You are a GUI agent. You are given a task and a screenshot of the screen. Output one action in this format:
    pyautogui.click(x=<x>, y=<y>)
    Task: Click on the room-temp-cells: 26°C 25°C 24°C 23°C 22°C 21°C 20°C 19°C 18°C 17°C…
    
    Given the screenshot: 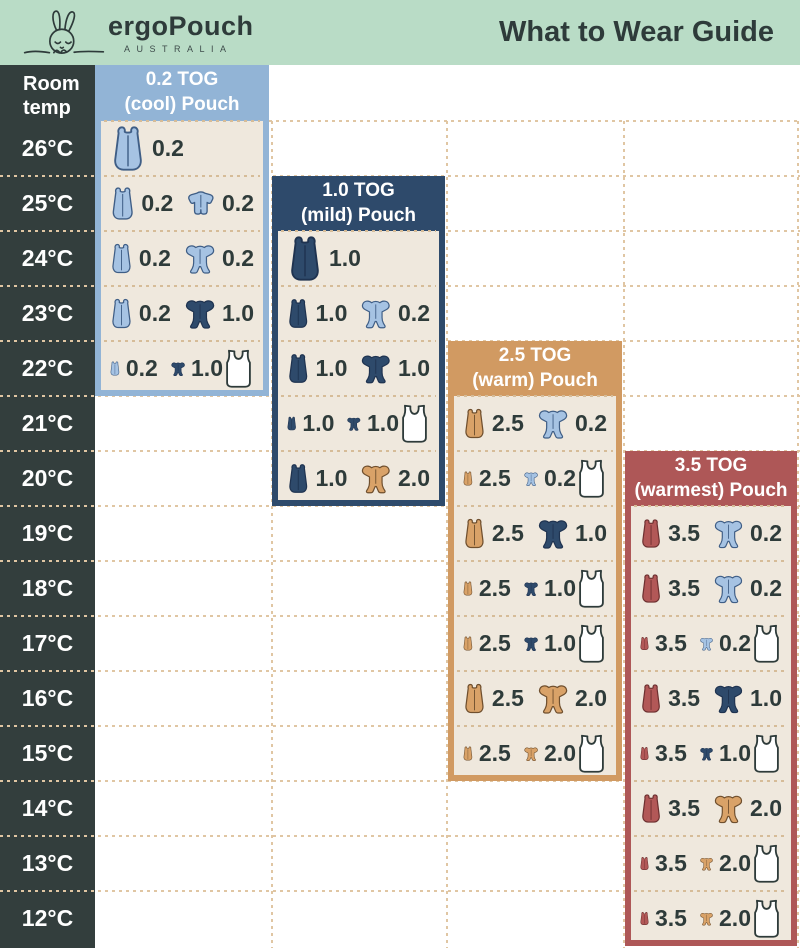 What is the action you would take?
    pyautogui.click(x=47, y=533)
    